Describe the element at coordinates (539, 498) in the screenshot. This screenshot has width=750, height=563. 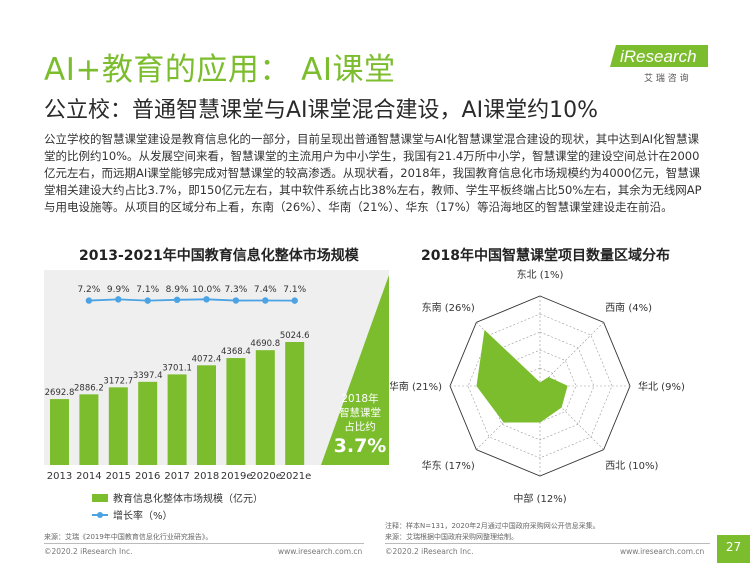
I see `radar-label-中部: 中部 (12%)` at that location.